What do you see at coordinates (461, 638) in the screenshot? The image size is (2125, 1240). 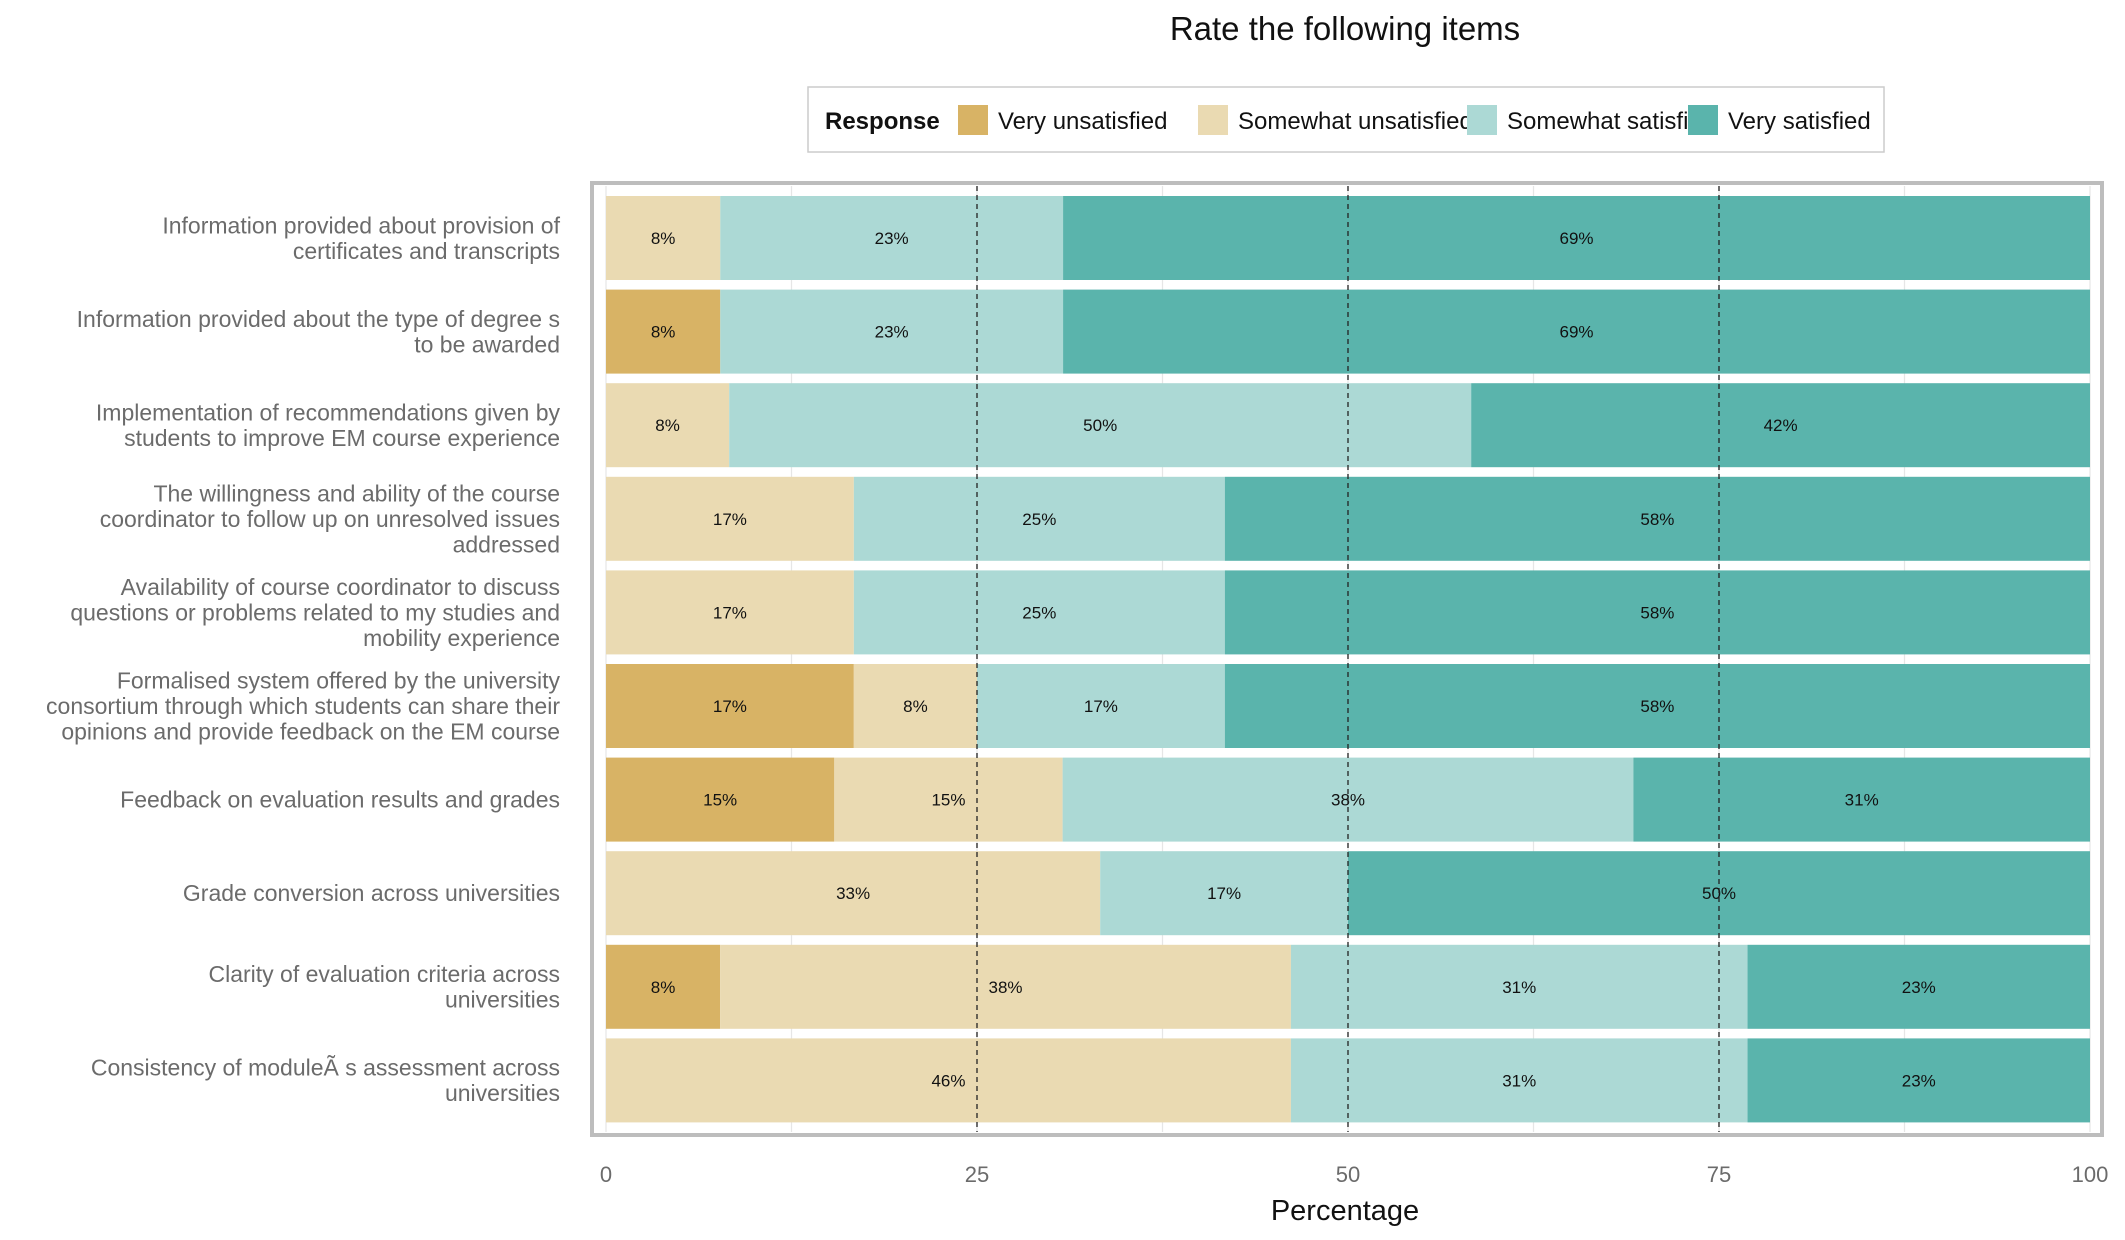 I see `category-label: mobility experience` at bounding box center [461, 638].